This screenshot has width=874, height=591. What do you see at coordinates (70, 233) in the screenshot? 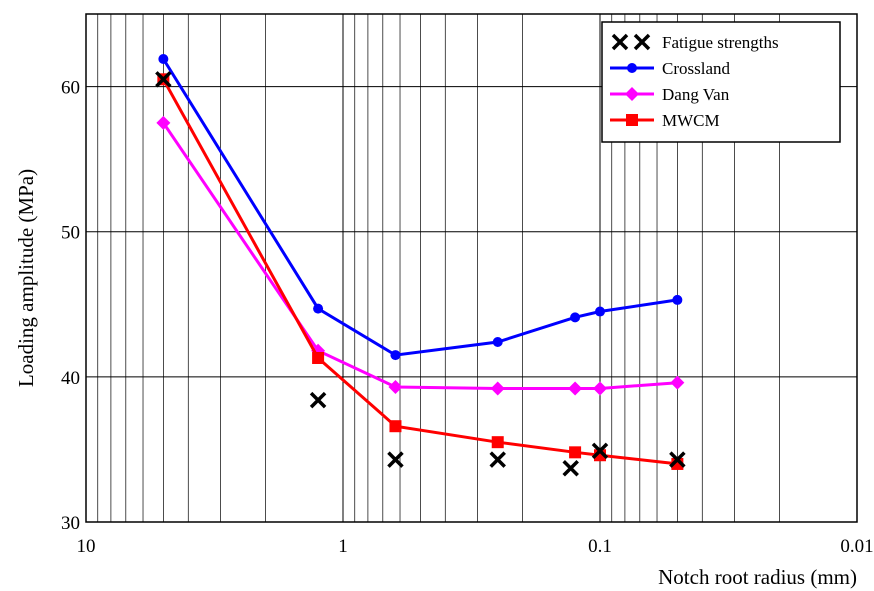
I see `y-tick-label: 50` at bounding box center [70, 233].